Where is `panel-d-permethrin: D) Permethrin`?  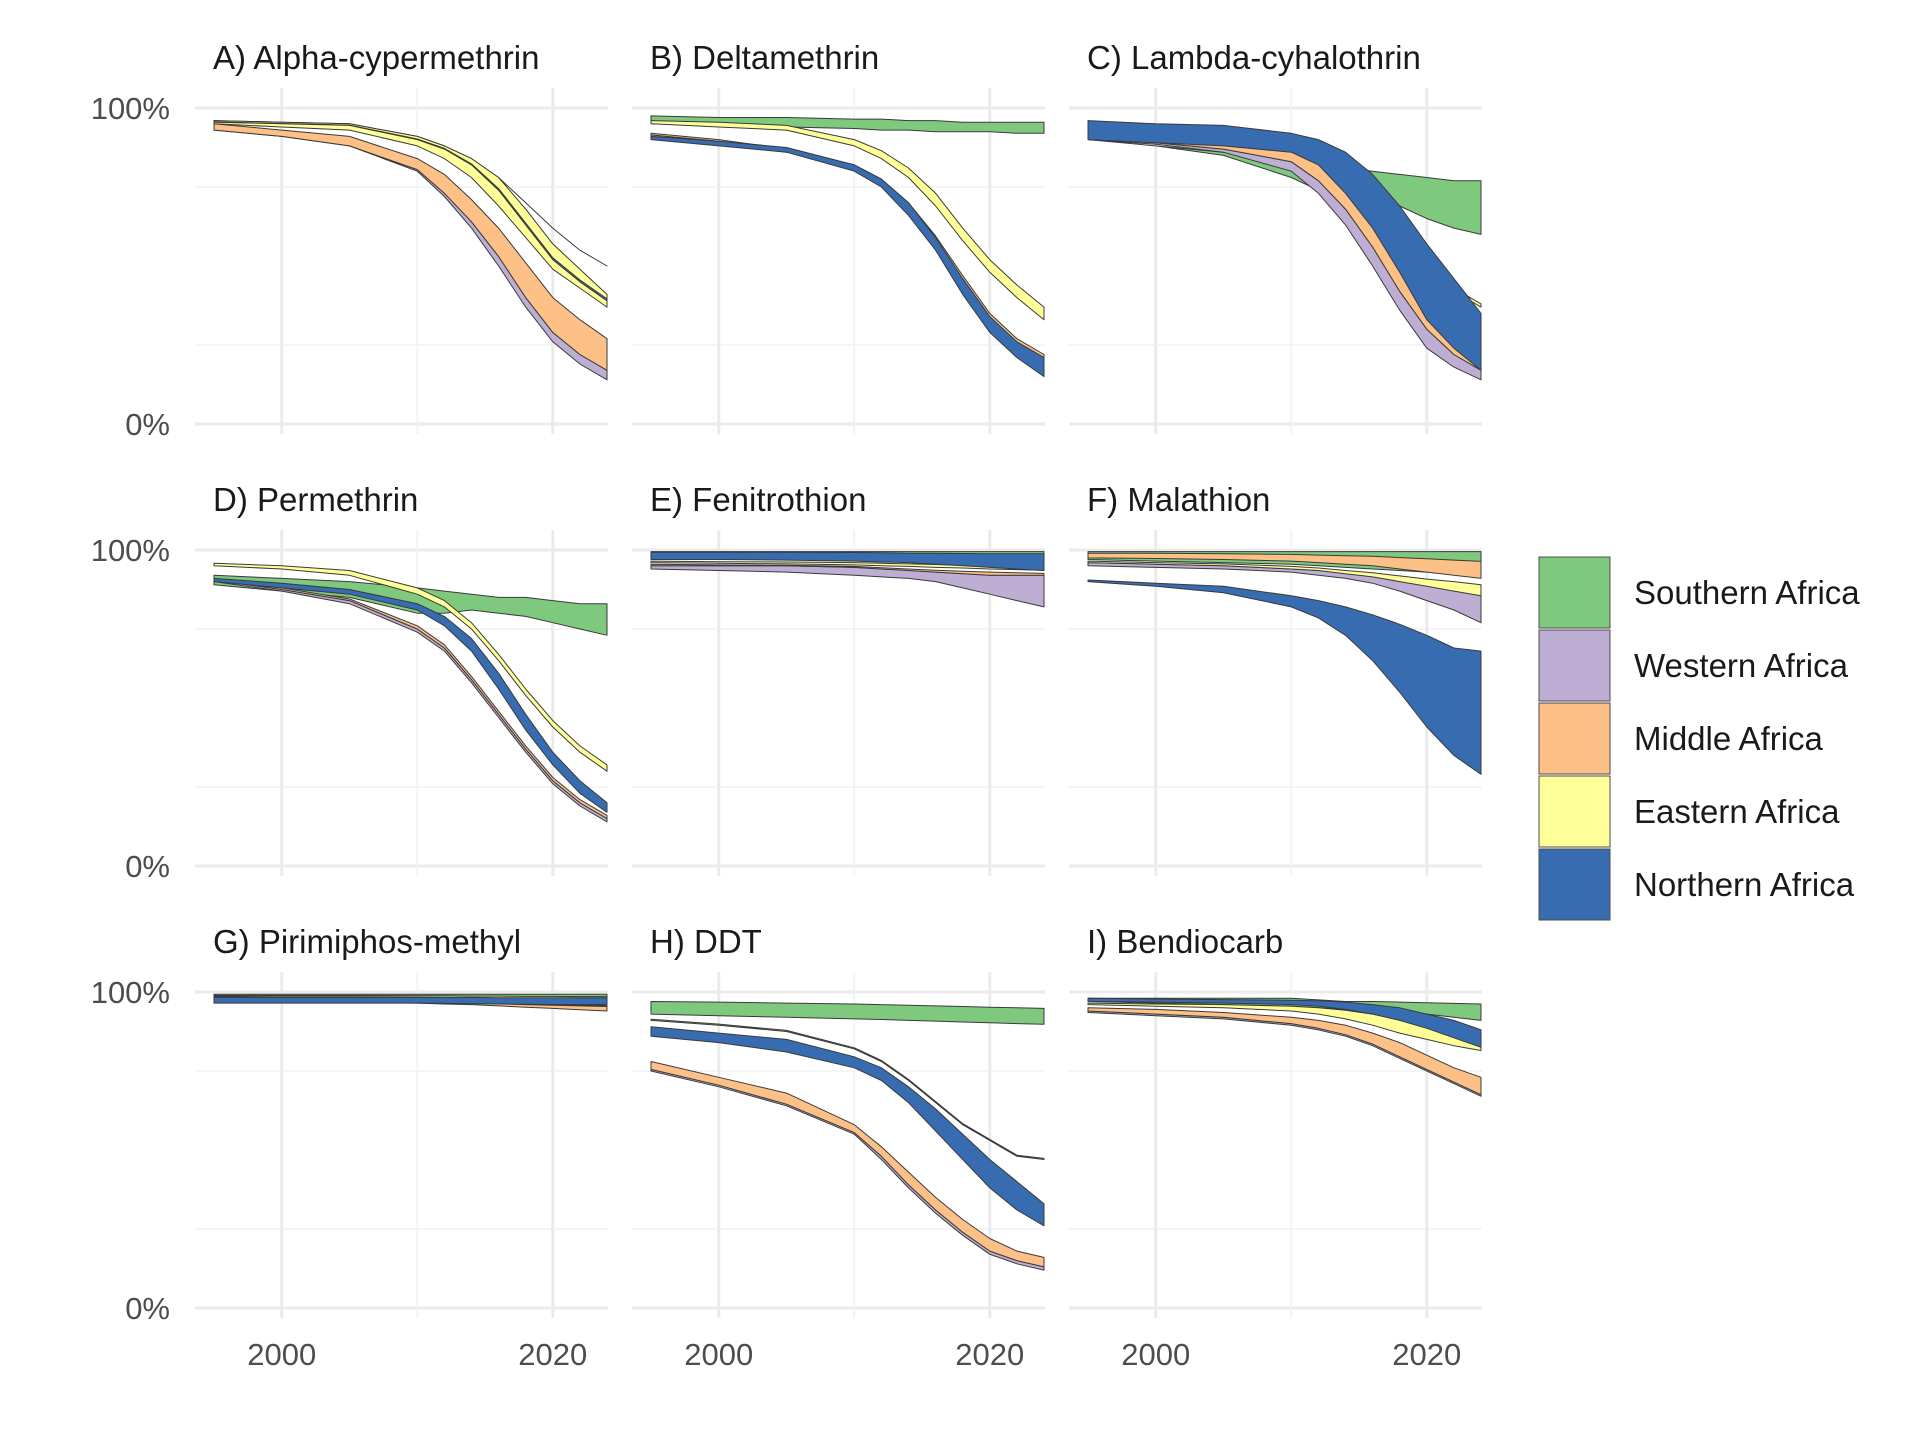 panel-d-permethrin: D) Permethrin is located at coordinates (401, 678).